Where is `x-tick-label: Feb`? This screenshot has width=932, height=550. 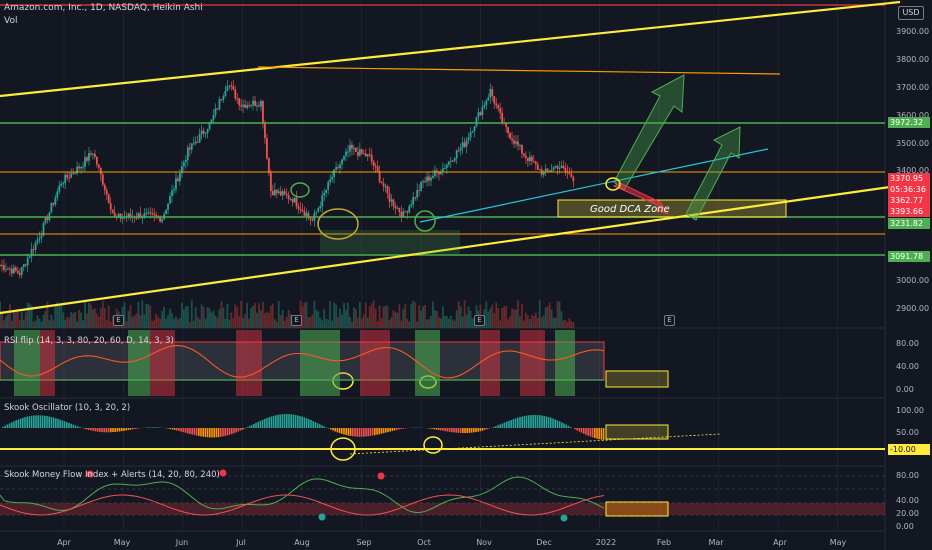
x-tick-label: Feb is located at coordinates (664, 542).